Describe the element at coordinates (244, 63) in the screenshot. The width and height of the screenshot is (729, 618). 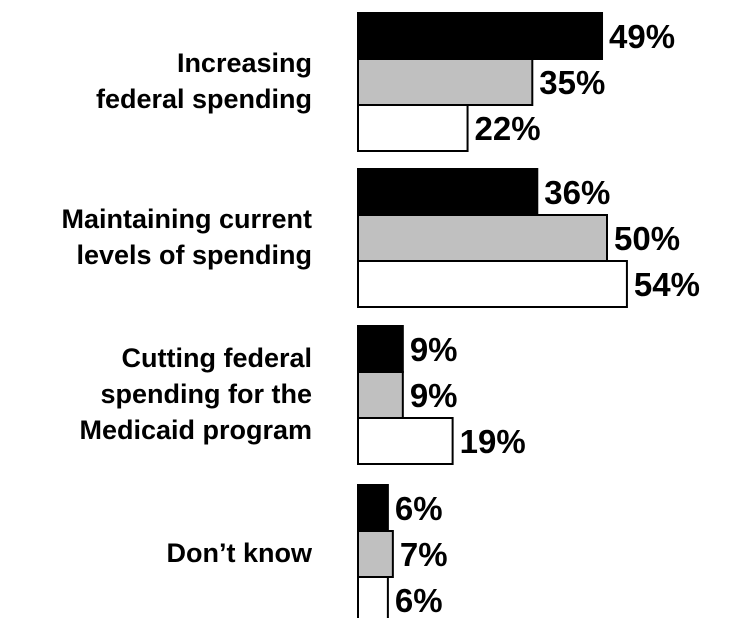
I see `category-label: Increasing` at that location.